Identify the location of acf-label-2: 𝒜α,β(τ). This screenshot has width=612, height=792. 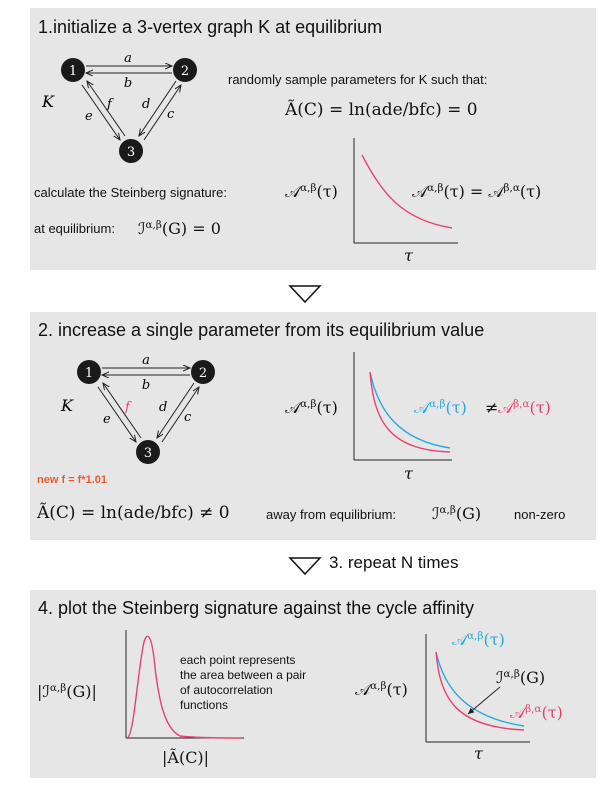
(311, 408).